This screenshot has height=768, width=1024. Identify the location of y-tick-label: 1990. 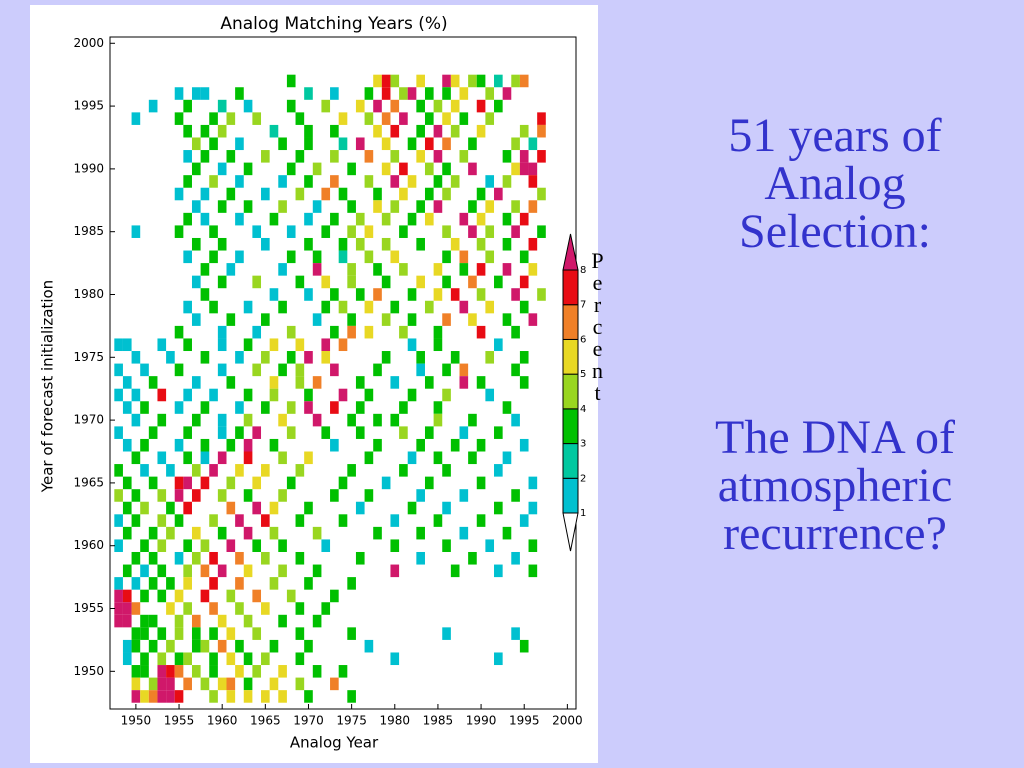
(88, 168).